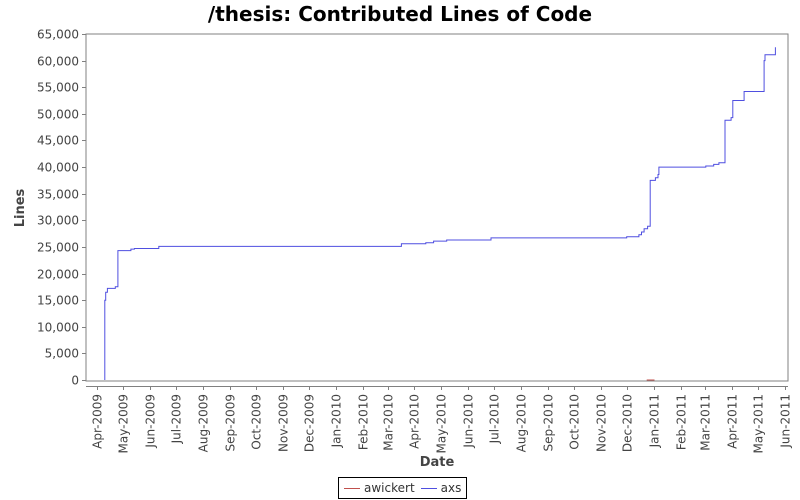  I want to click on y-tick-label: 5,000, so click(62, 354).